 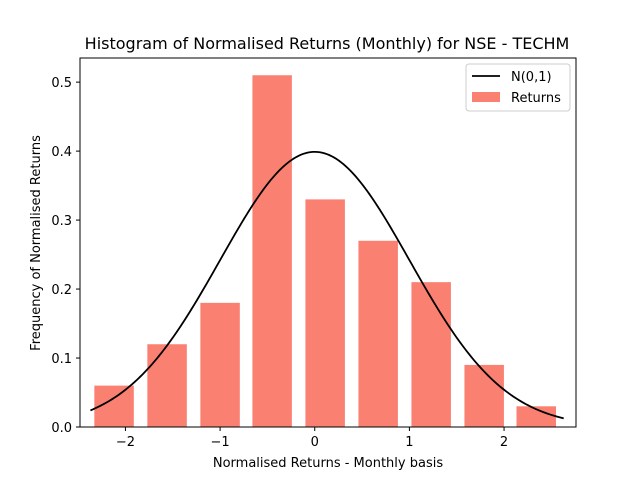 I want to click on legend-bar-swatch, so click(x=486, y=97).